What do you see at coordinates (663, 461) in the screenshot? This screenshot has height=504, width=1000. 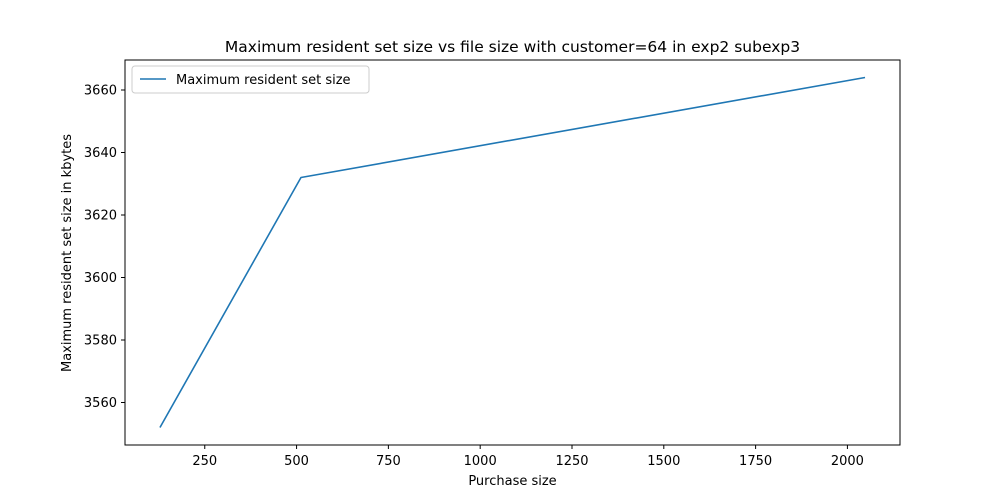 I see `x-tick-label: 1500` at bounding box center [663, 461].